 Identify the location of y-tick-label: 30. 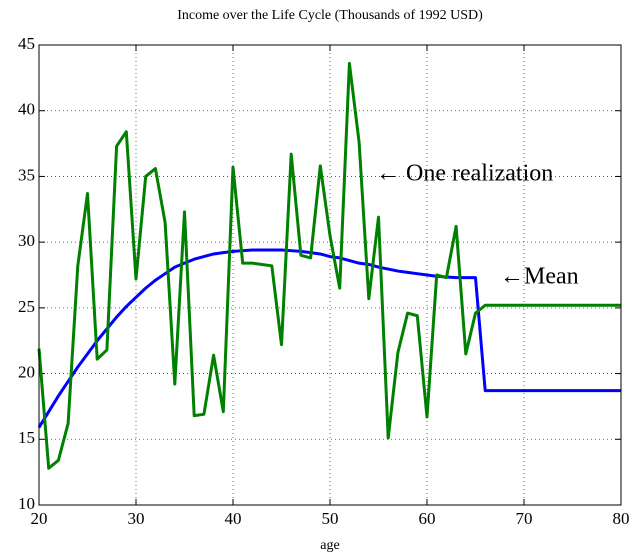
(26, 240).